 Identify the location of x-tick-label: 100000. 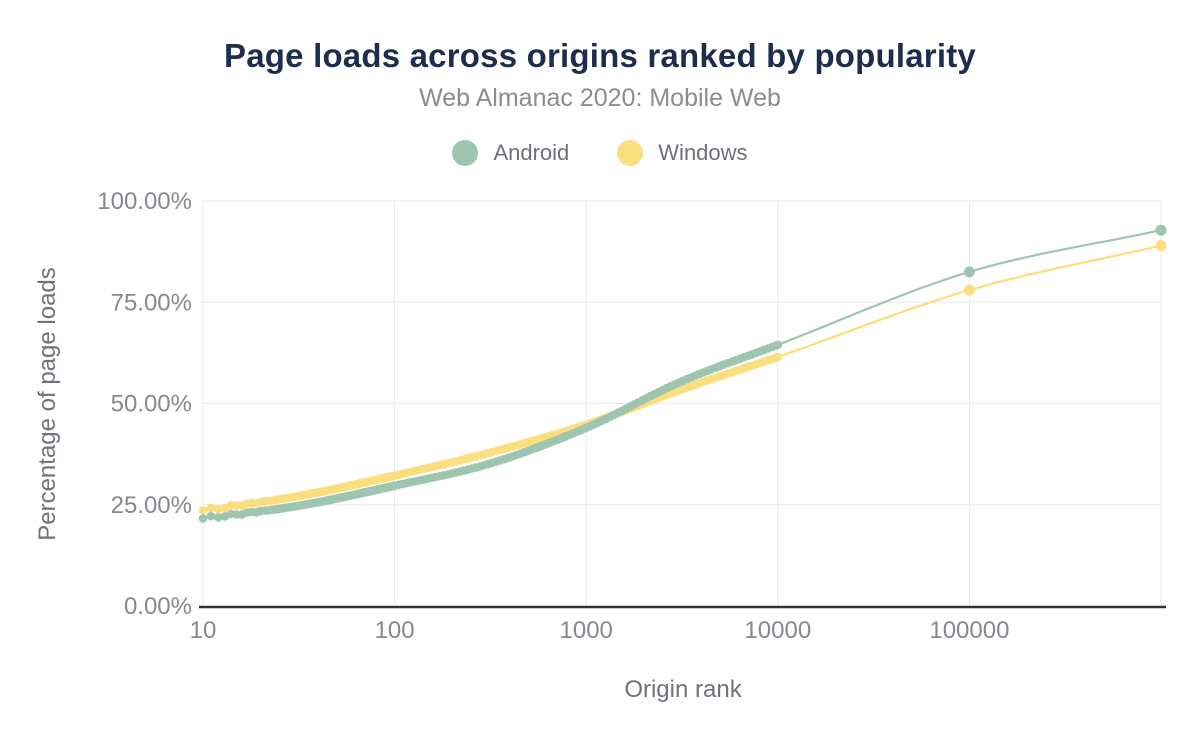
(969, 630).